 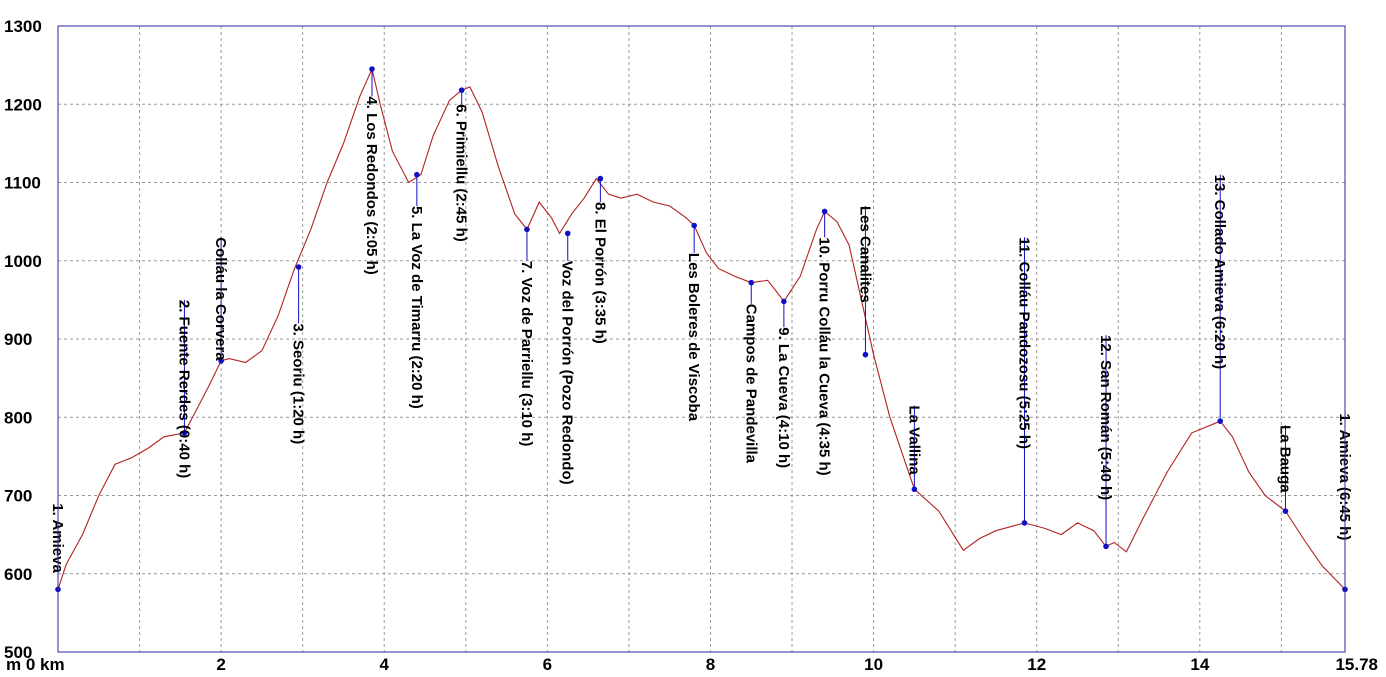 I want to click on y-tick-label: 600, so click(x=18, y=574).